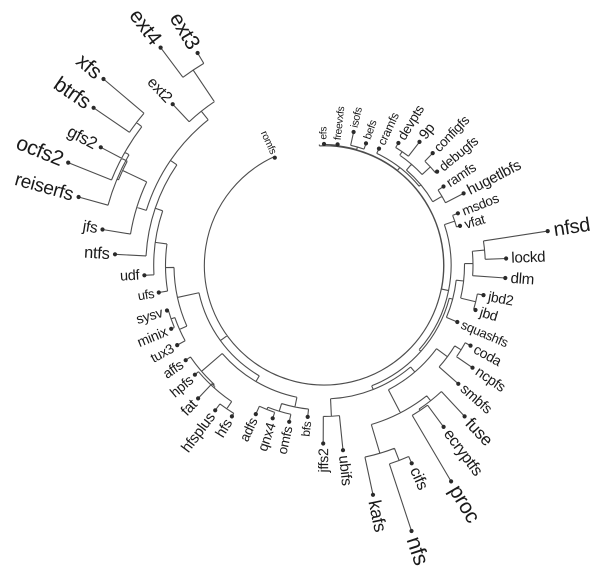 Image resolution: width=600 pixels, height=573 pixels. Describe the element at coordinates (340, 123) in the screenshot. I see `svg-text: freevxfs` at that location.